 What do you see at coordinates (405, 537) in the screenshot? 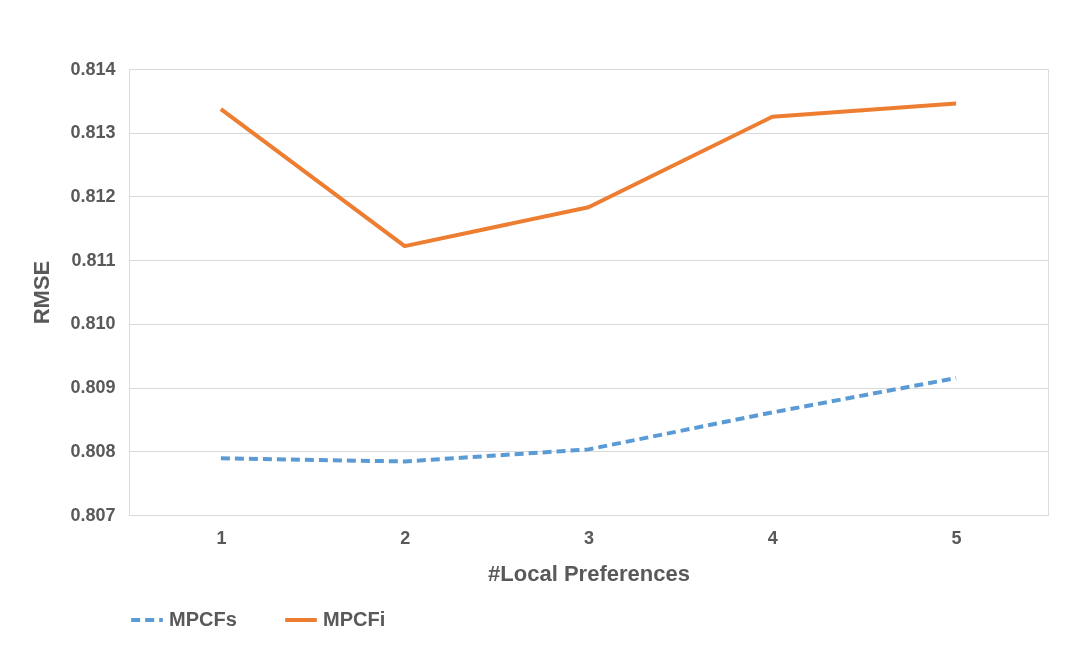
I see `x-tick-label: 2` at bounding box center [405, 537].